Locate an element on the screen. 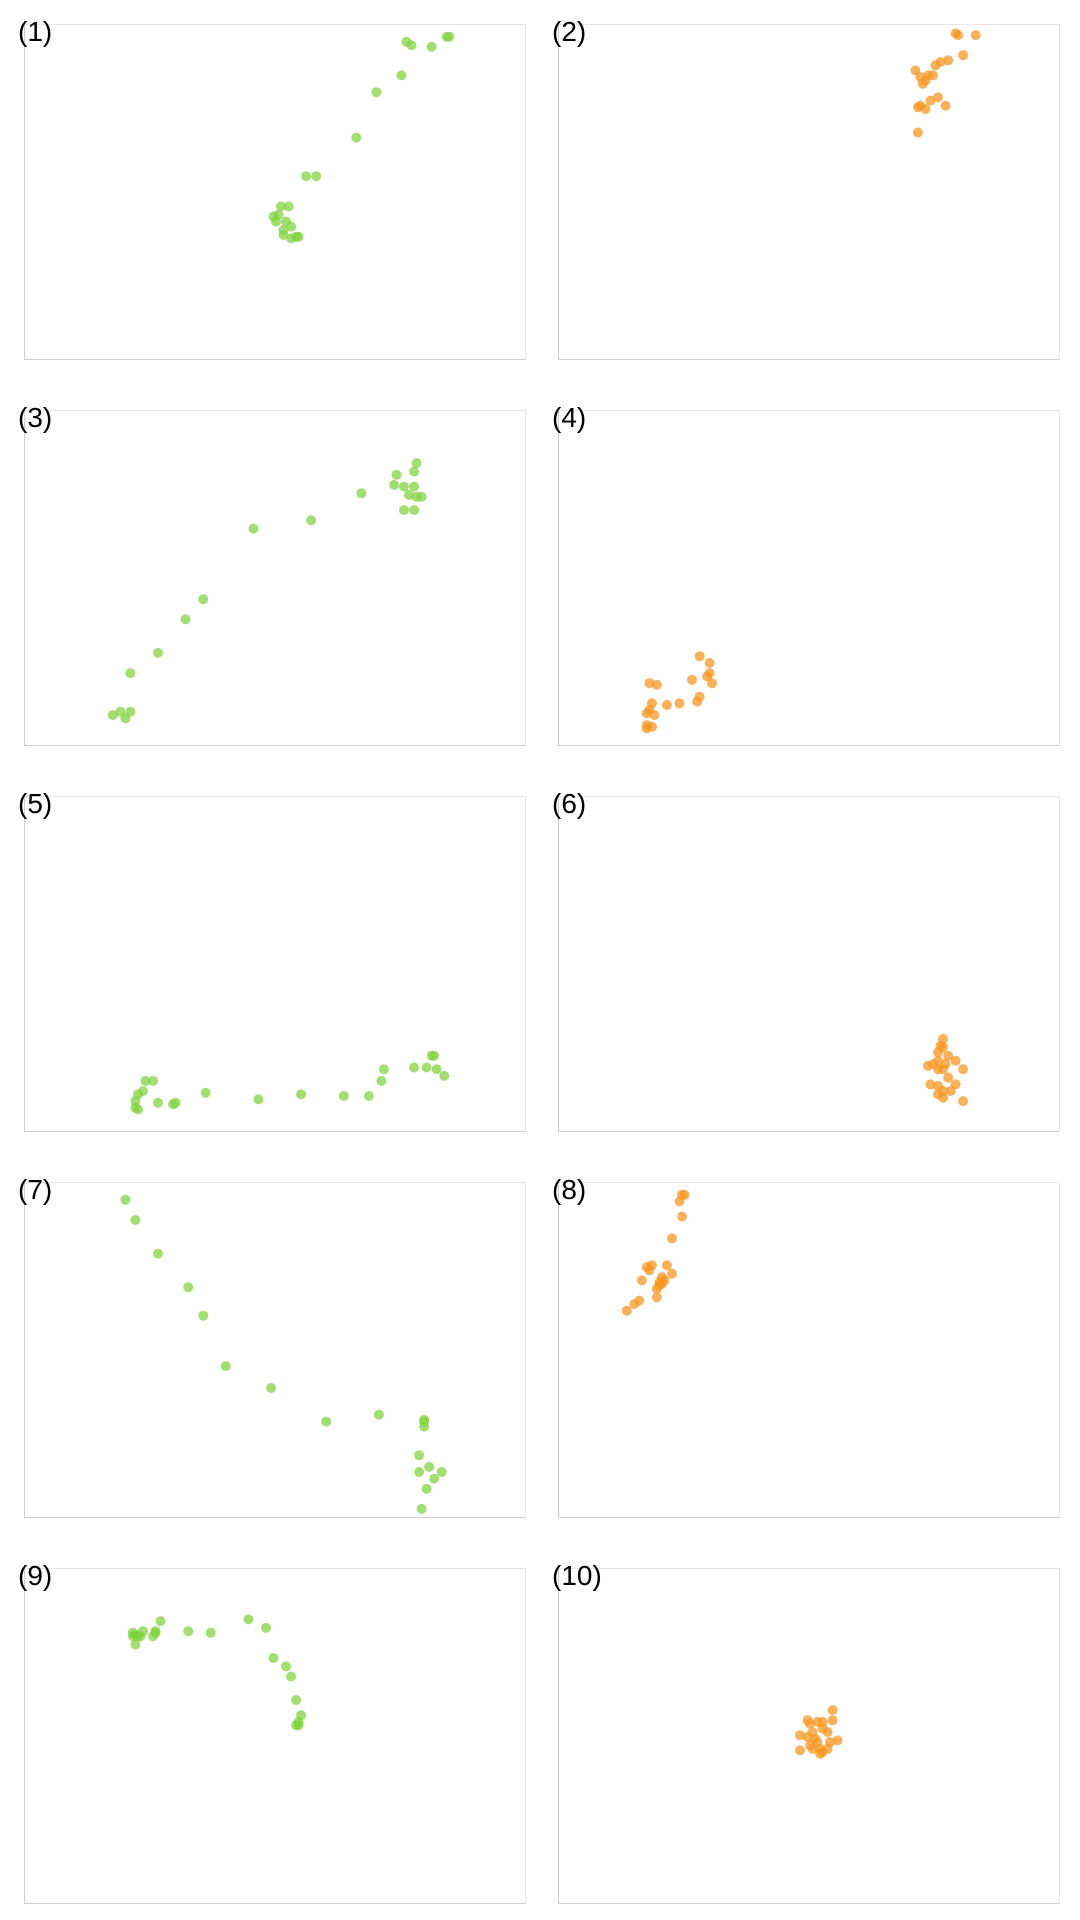 The width and height of the screenshot is (1080, 1920). panel-label: (9) is located at coordinates (35, 1575).